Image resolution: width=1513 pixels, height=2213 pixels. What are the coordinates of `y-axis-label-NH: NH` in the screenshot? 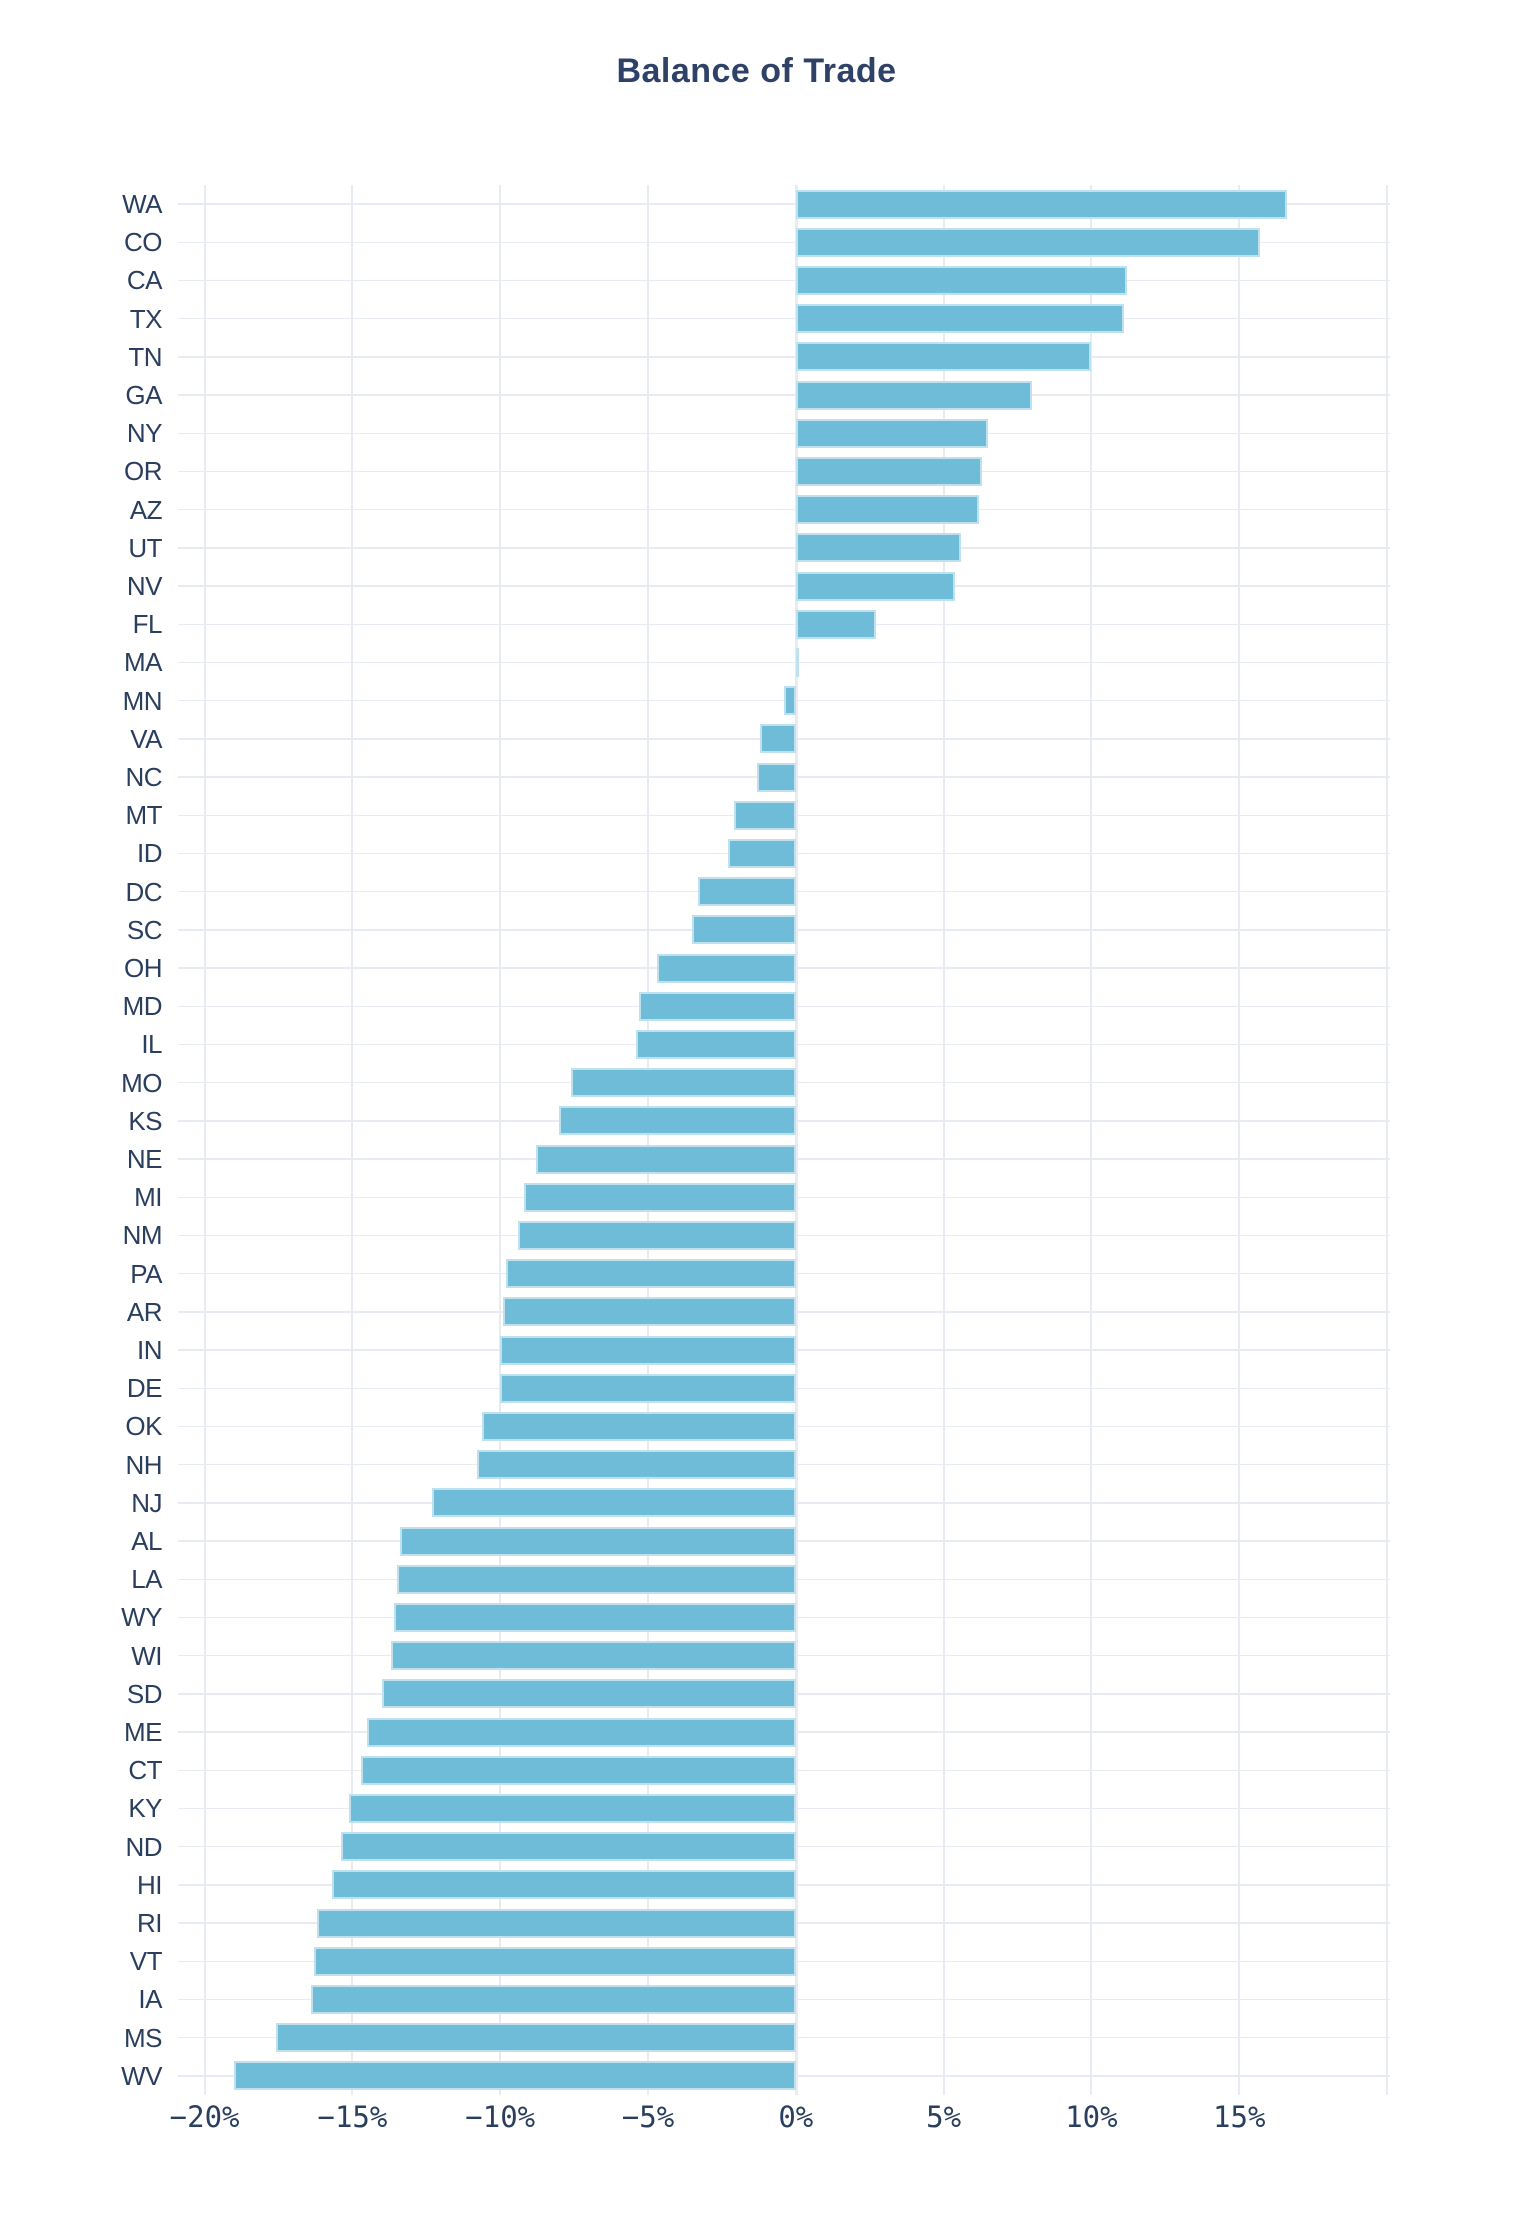 It's located at (143, 1464).